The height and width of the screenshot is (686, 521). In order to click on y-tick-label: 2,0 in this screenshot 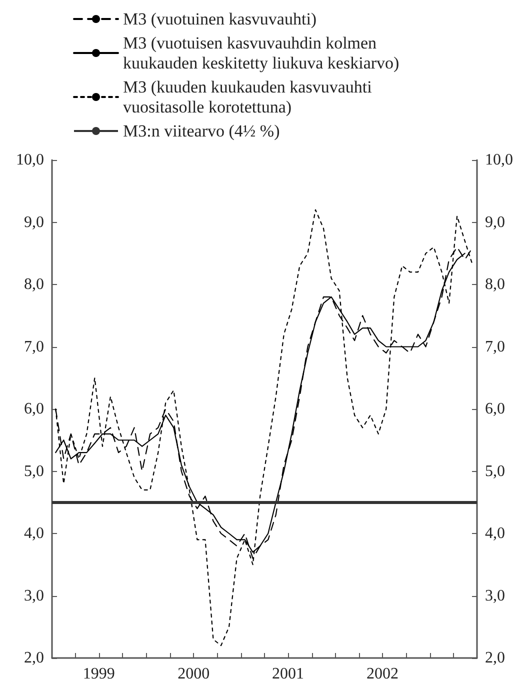, I will do `click(34, 658)`.